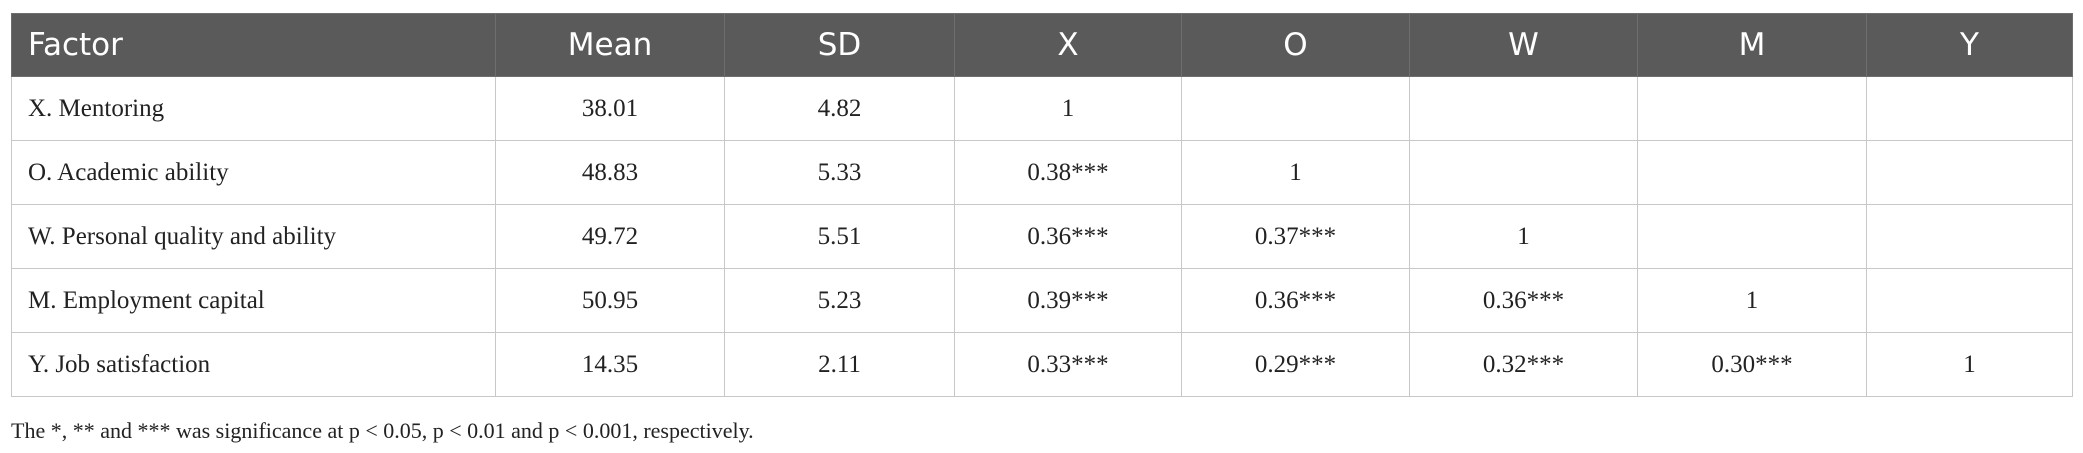  What do you see at coordinates (839, 364) in the screenshot?
I see `value-cell: 2.11` at bounding box center [839, 364].